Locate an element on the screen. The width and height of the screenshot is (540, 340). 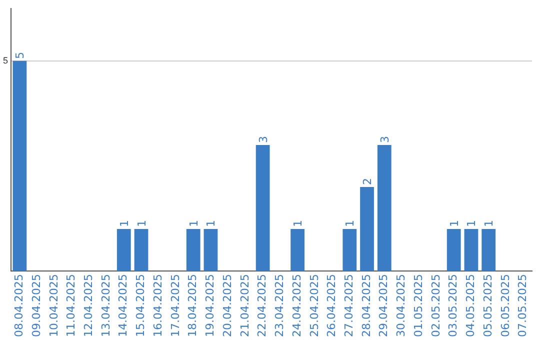
x-tick-label: 26.04.2025 is located at coordinates (331, 306).